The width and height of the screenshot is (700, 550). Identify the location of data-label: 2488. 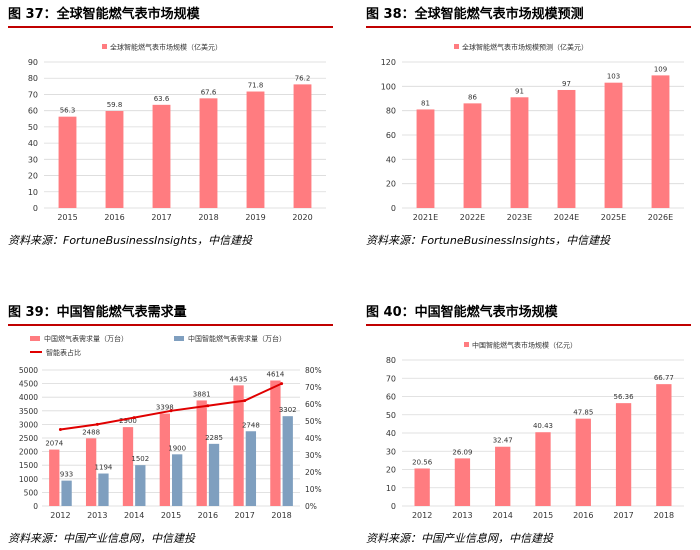
(91, 432).